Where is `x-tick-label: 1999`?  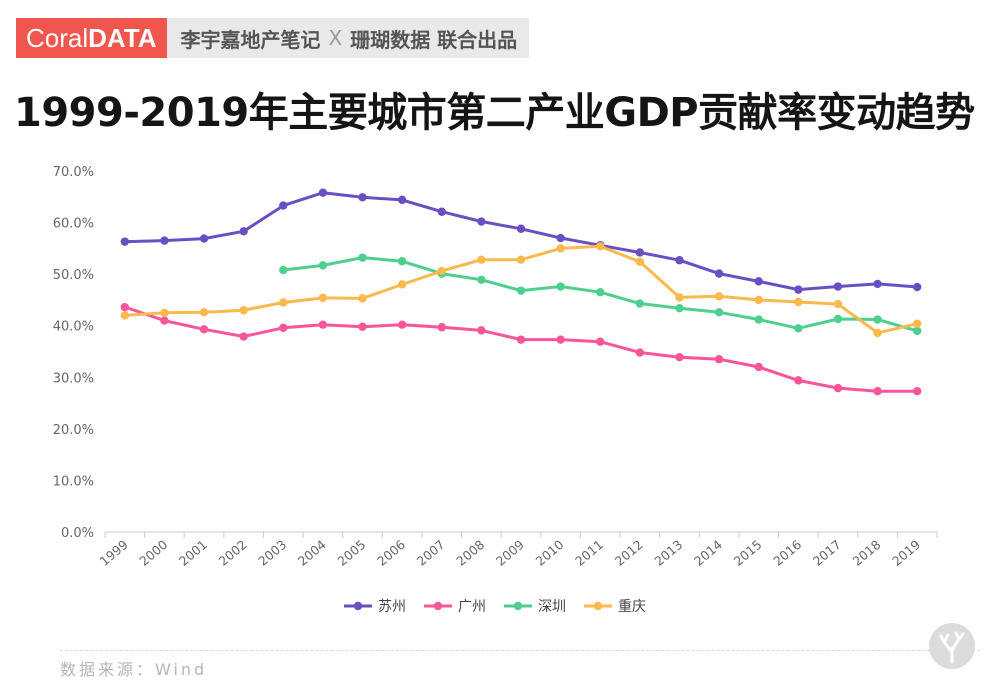
x-tick-label: 1999 is located at coordinates (114, 553).